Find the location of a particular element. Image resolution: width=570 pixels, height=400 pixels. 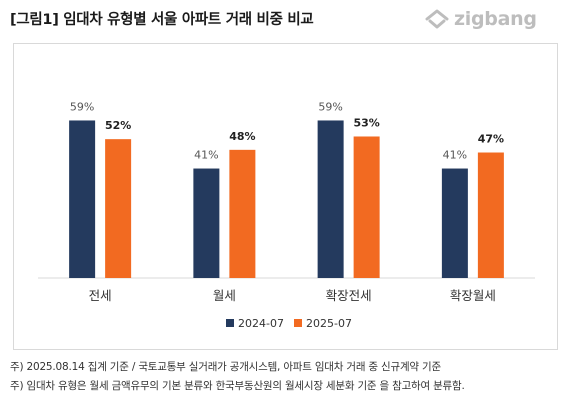

logo-text: zigbang is located at coordinates (495, 19).